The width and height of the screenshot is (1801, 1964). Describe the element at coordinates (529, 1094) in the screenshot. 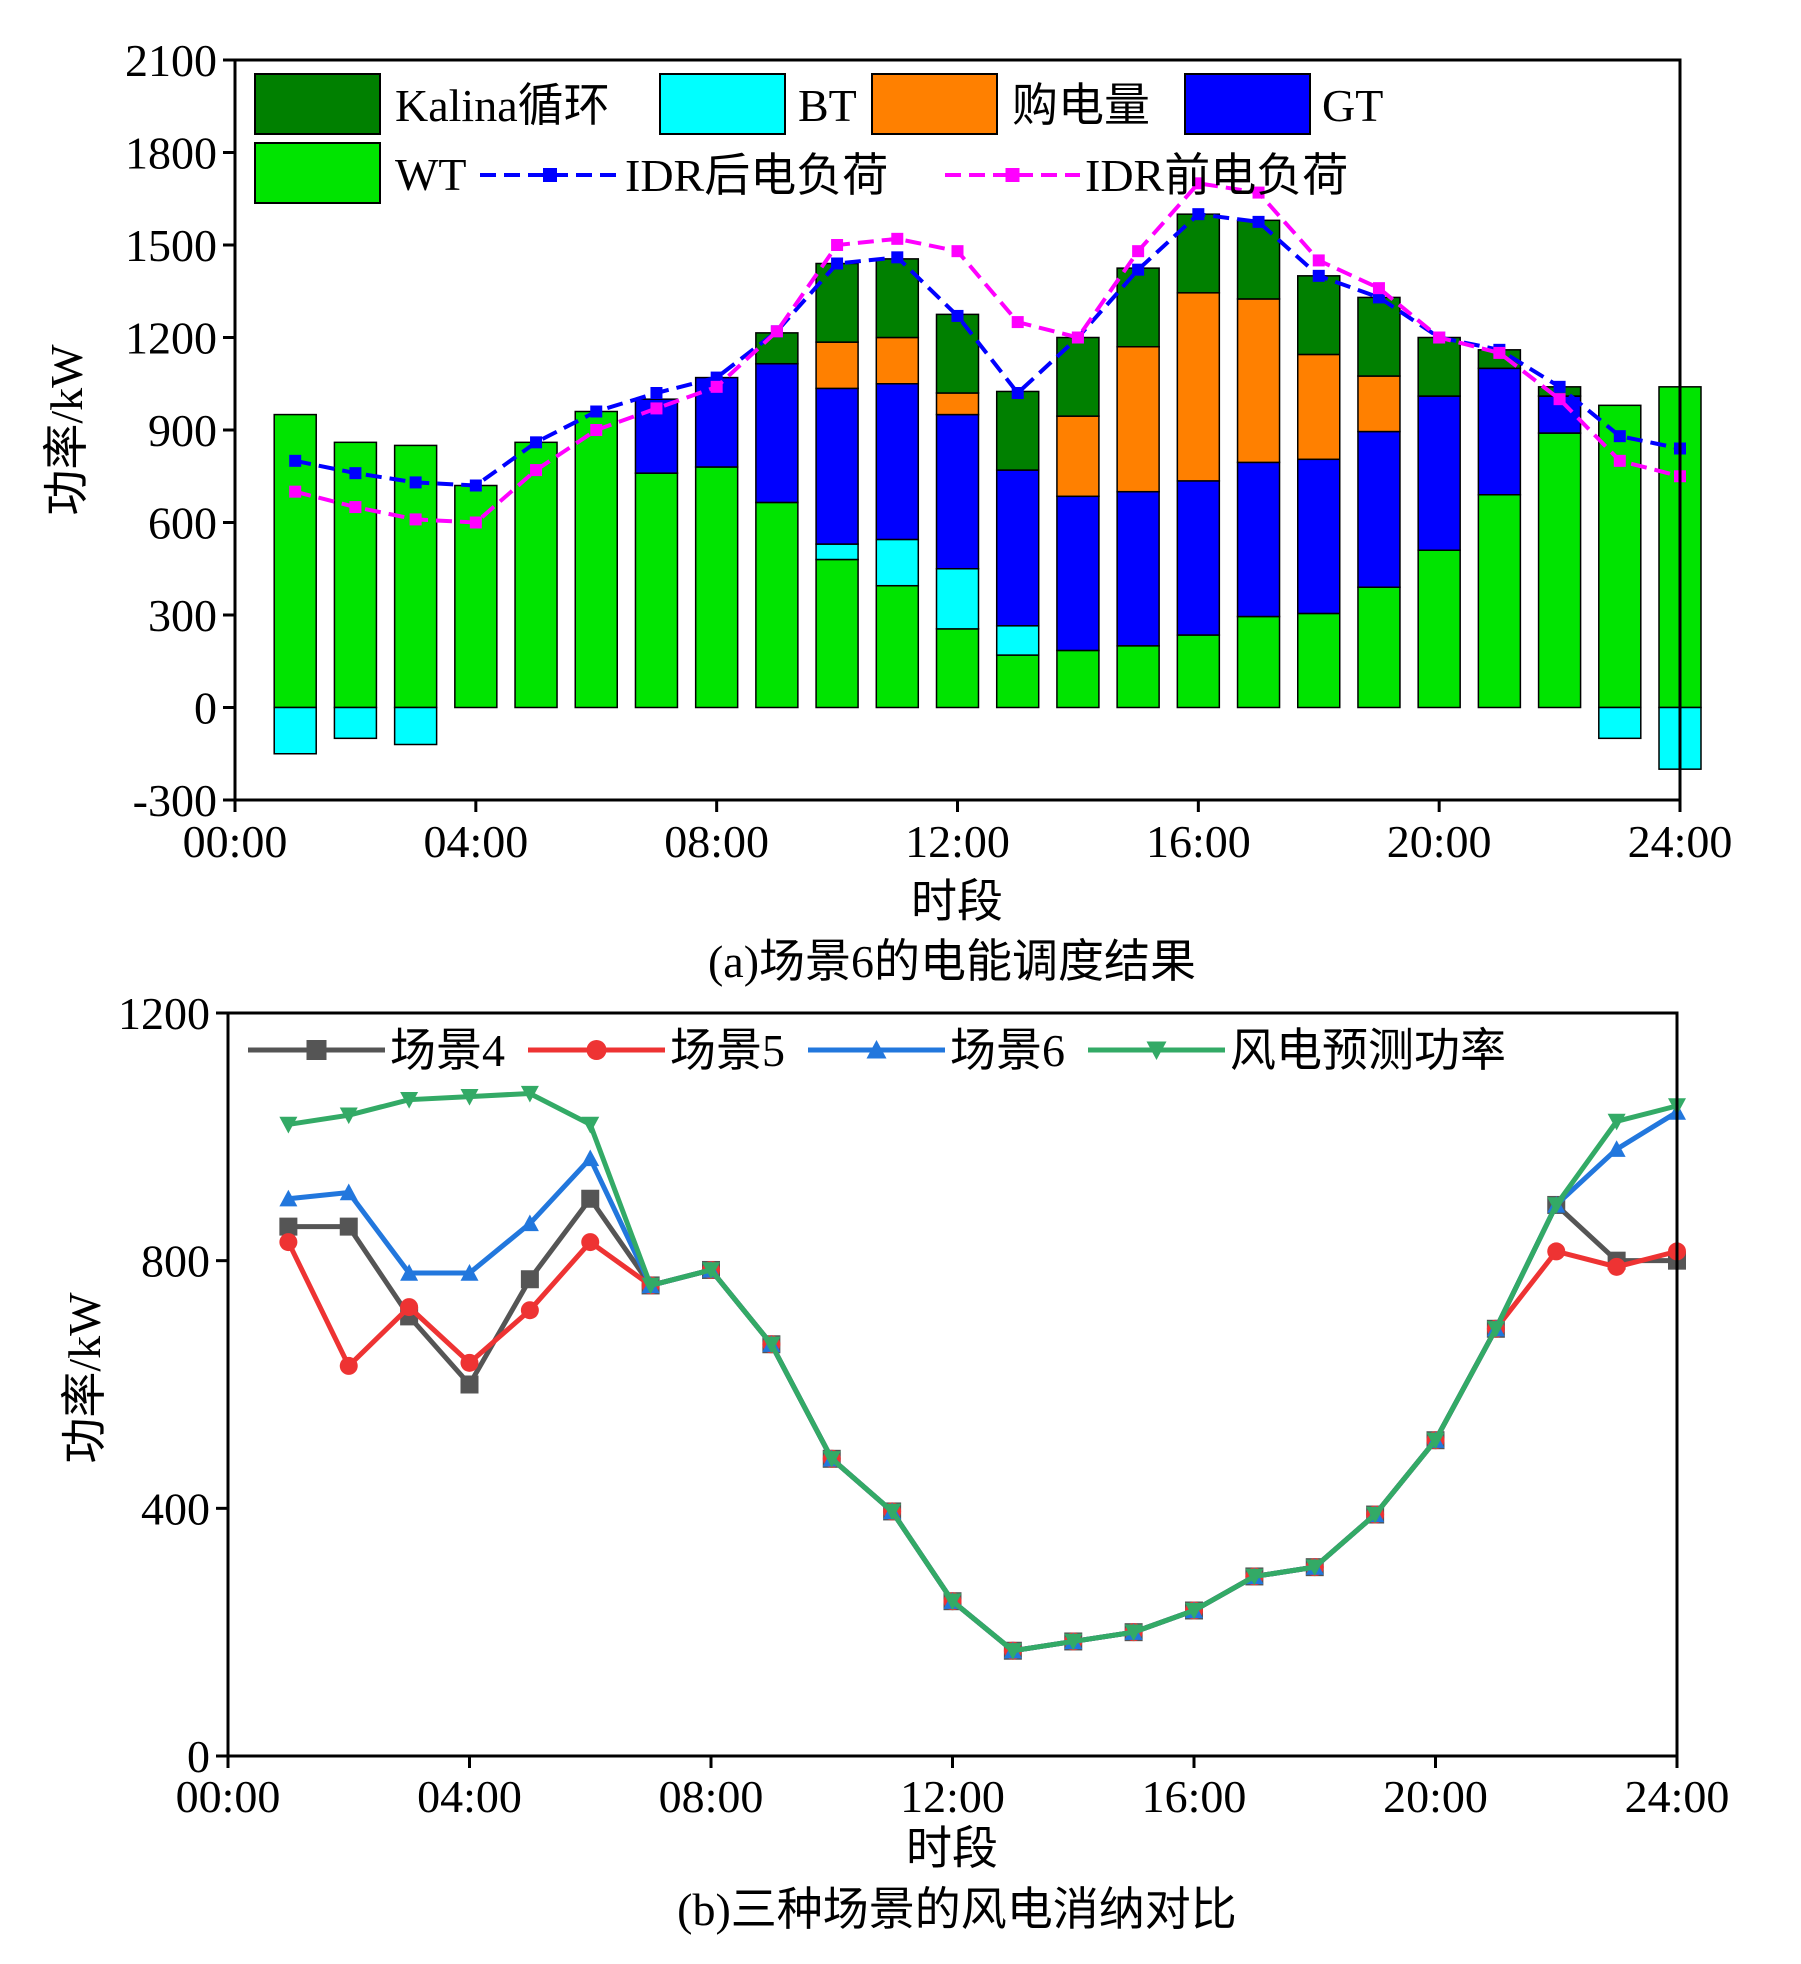

I see `point-风电预测功率-5` at that location.